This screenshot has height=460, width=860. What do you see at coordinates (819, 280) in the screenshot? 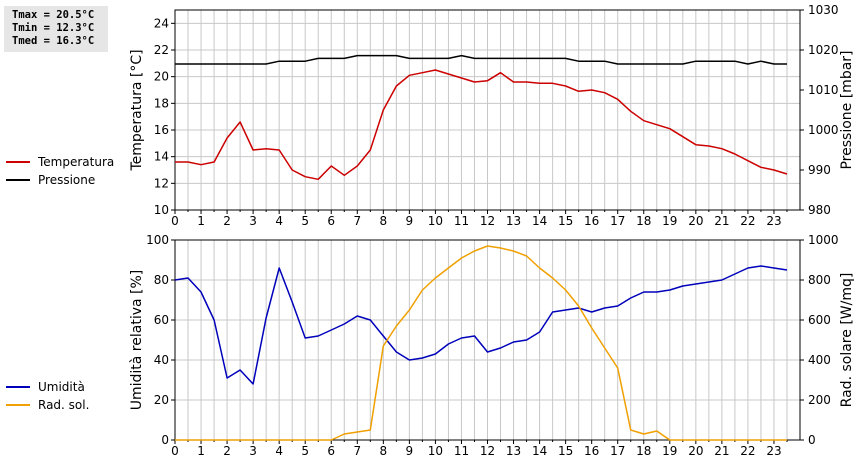
I see `right-tick-label: 800` at bounding box center [819, 280].